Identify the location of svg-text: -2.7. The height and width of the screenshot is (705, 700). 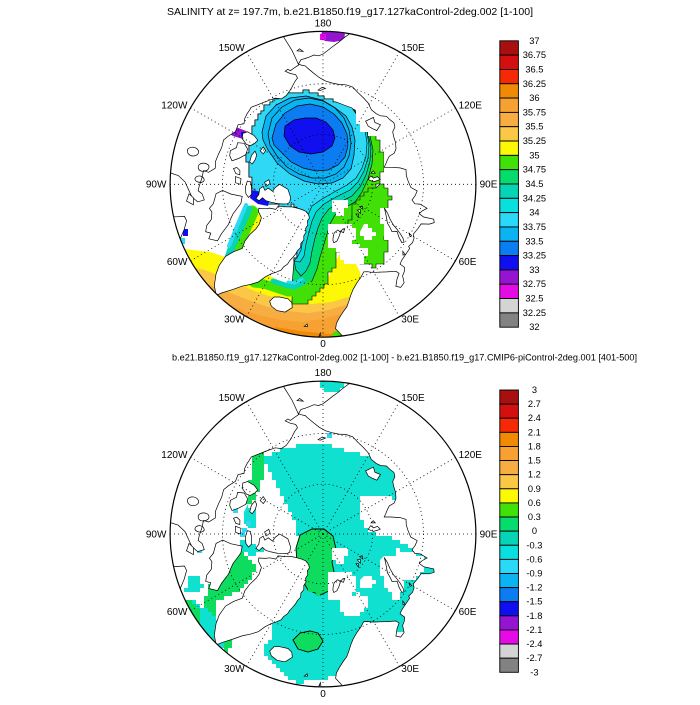
(534, 658).